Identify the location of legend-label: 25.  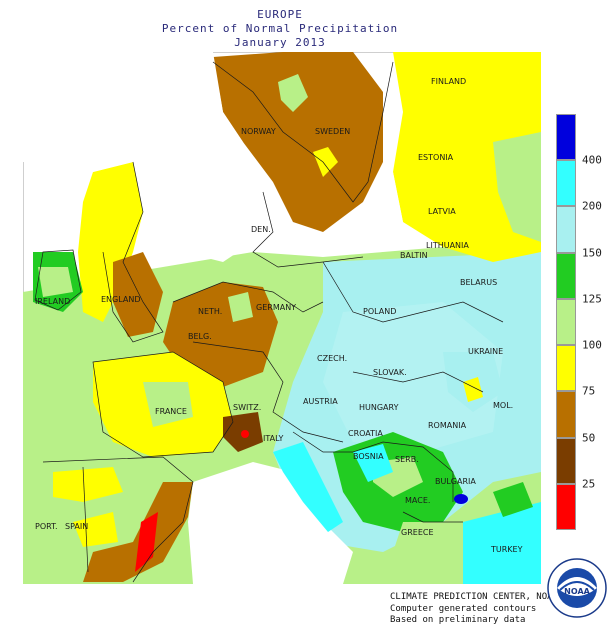
(589, 484).